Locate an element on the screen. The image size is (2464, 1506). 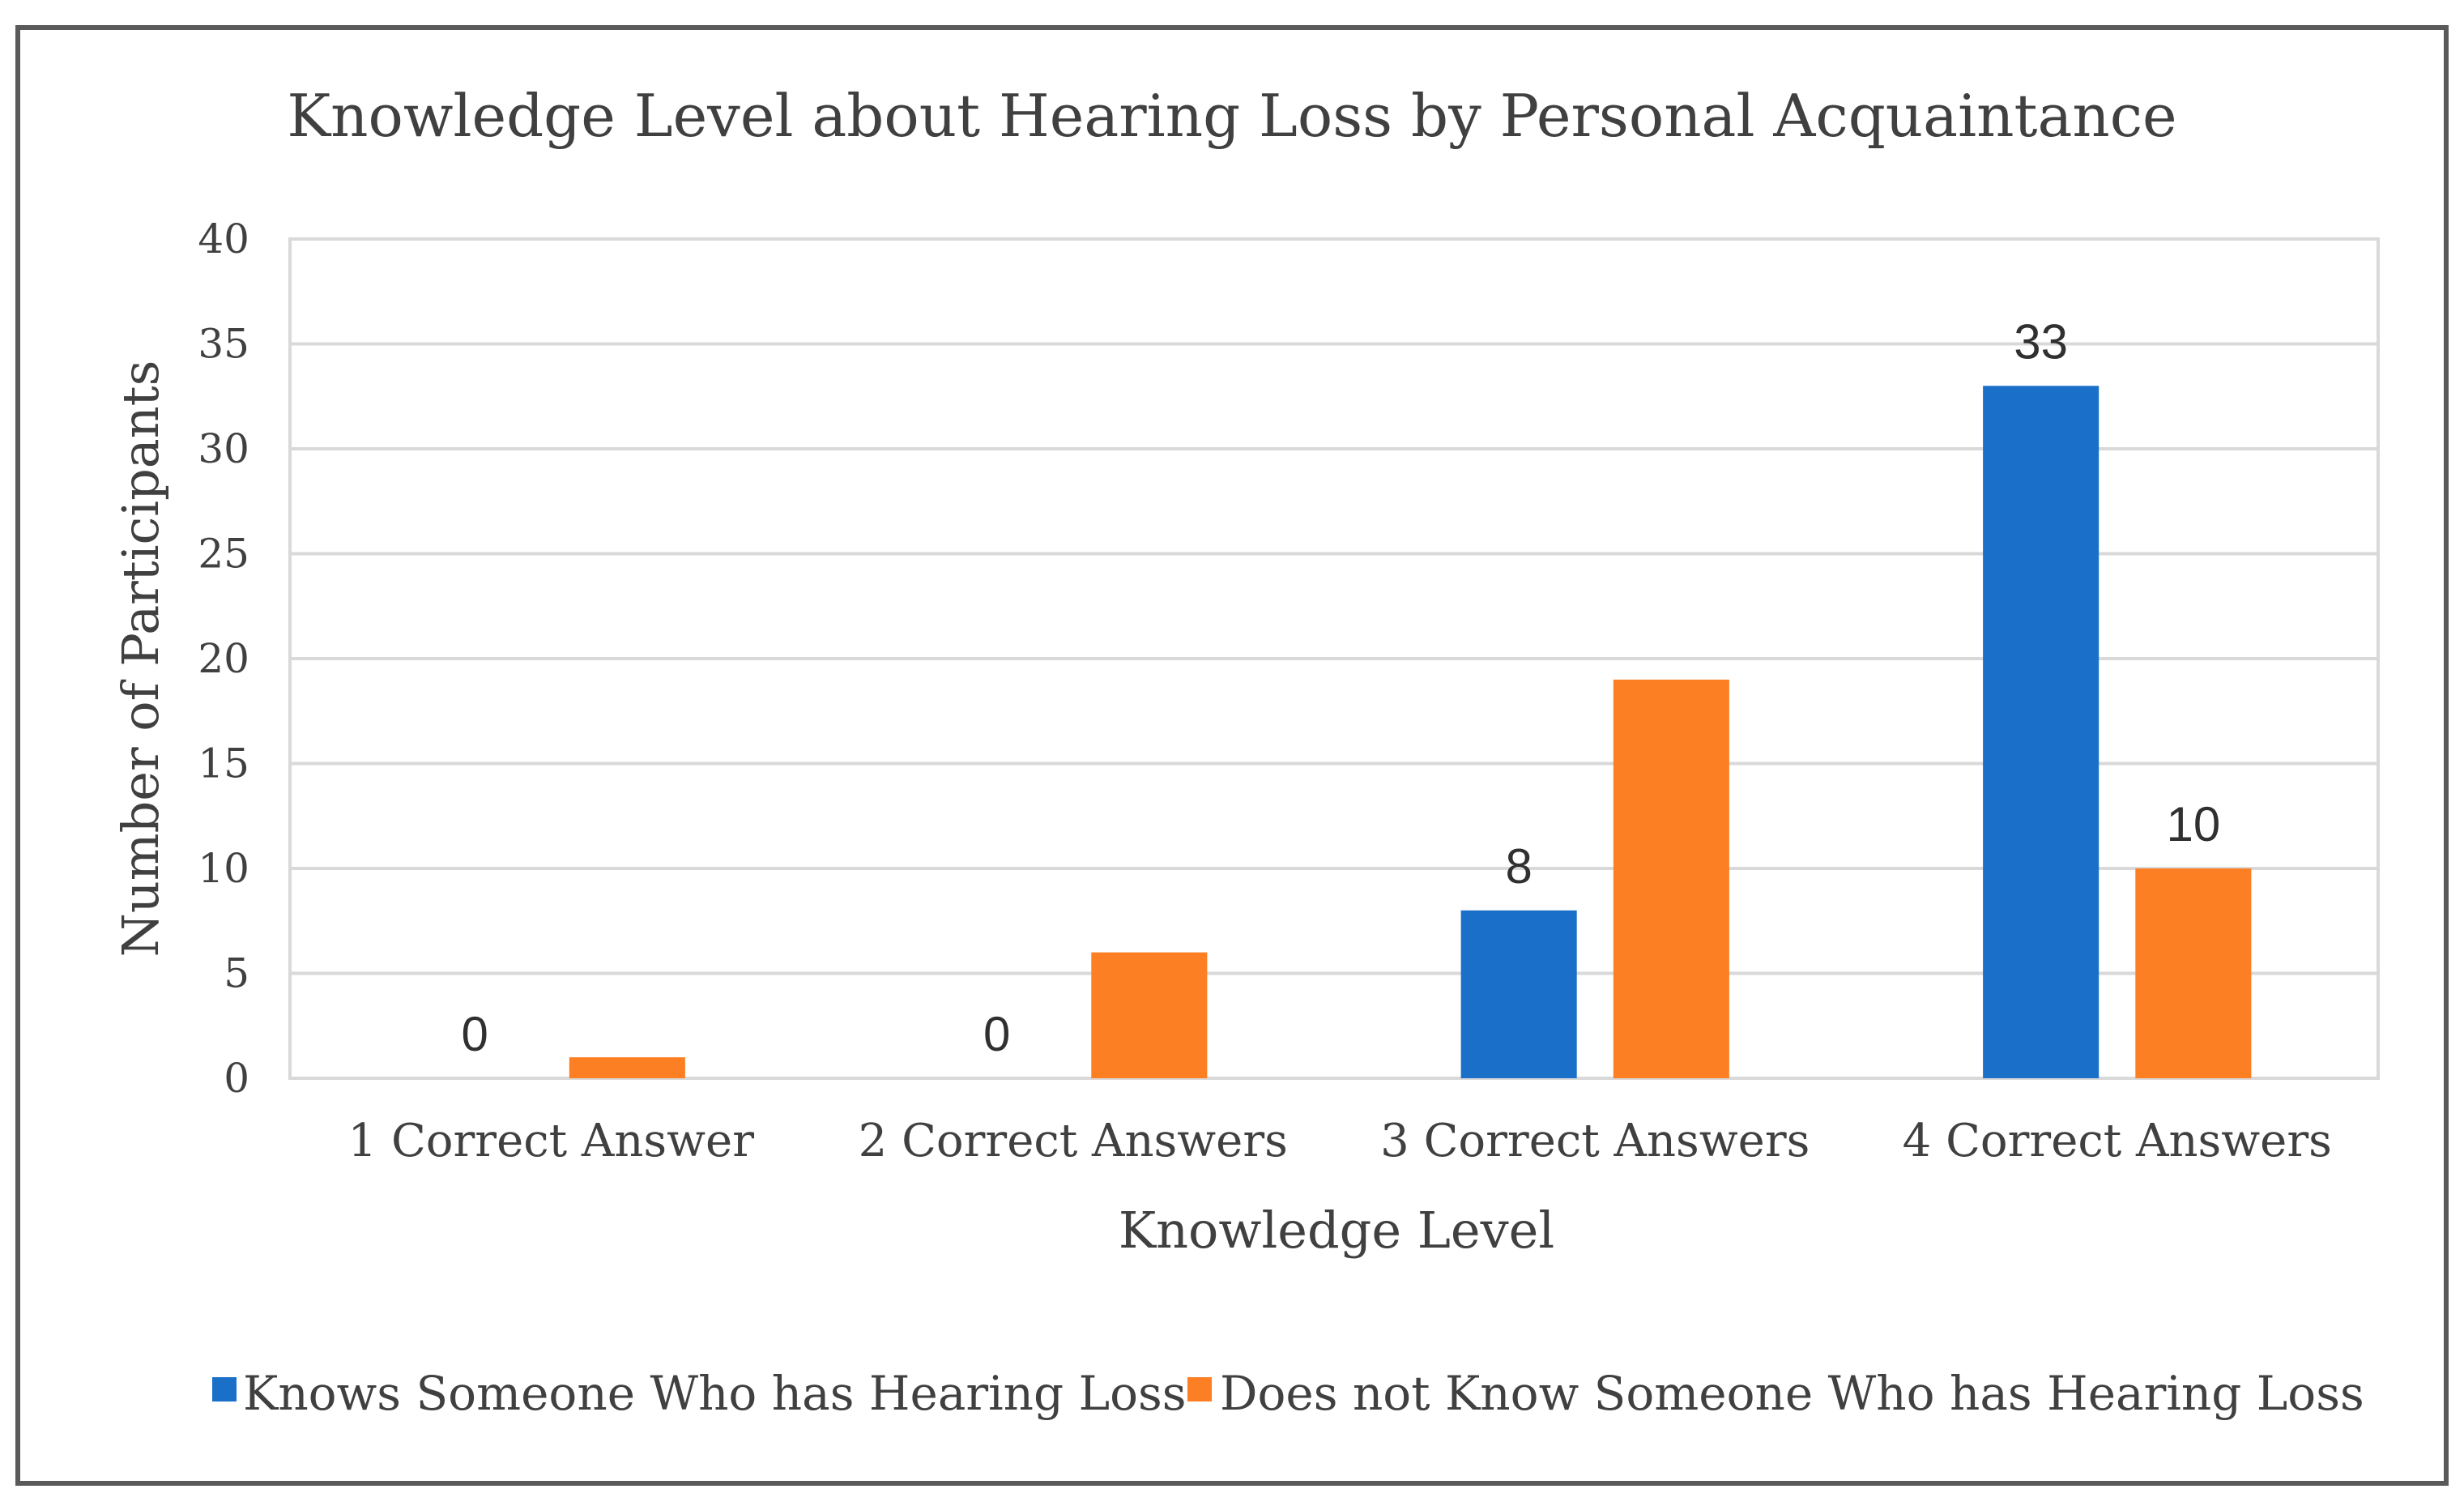
y-tick-label: 20 is located at coordinates (223, 658).